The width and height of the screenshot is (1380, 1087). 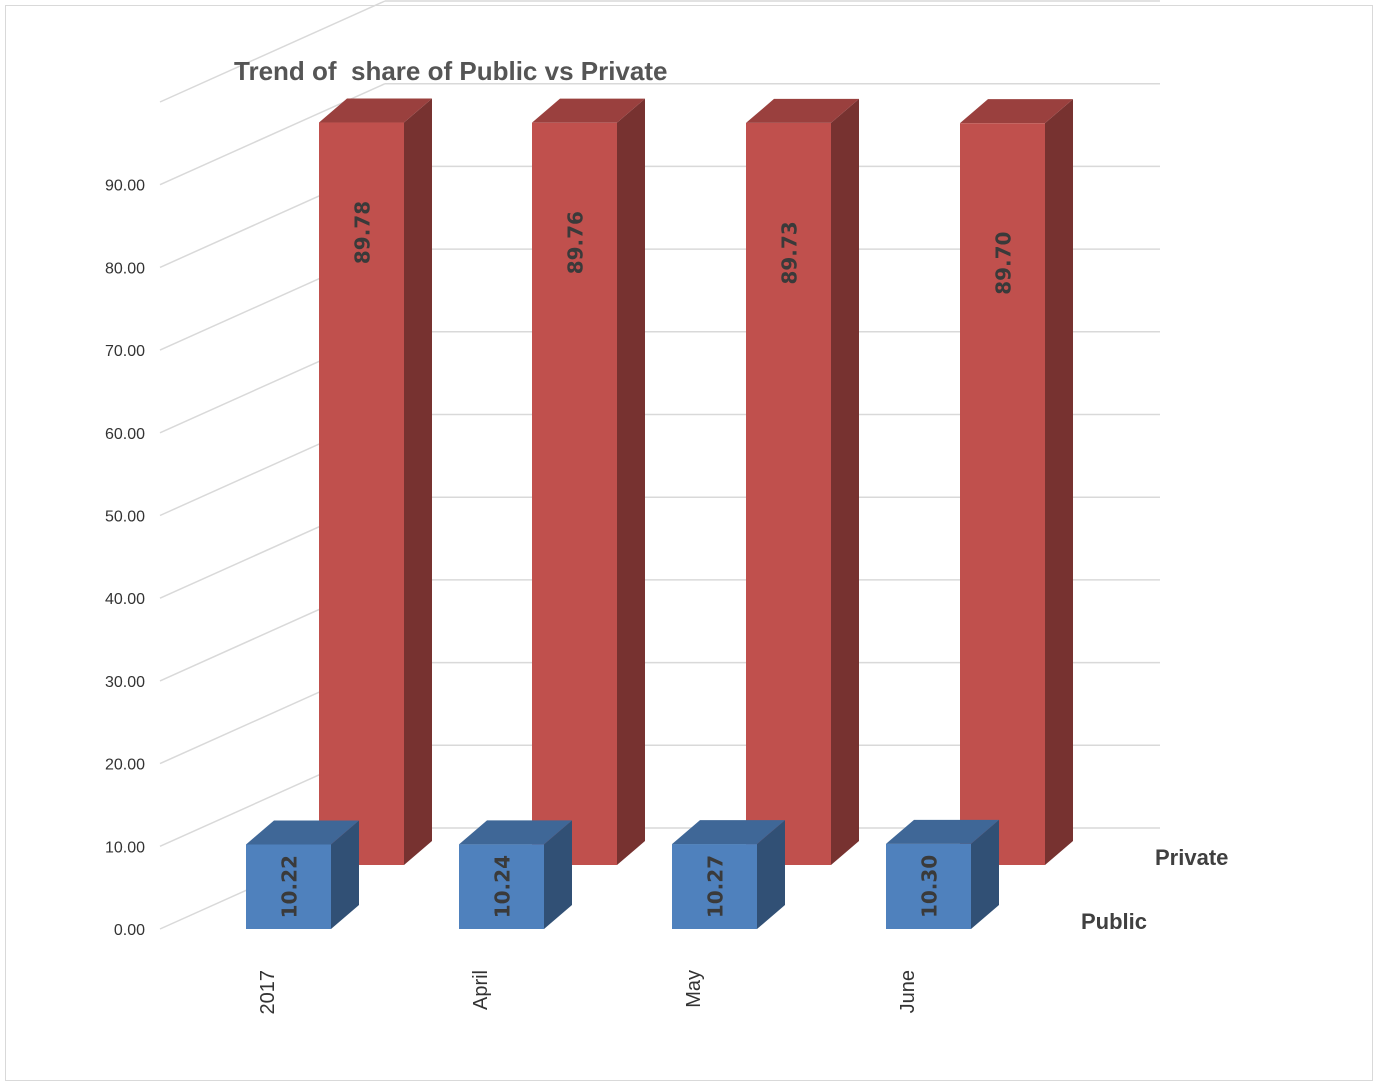 I want to click on data-label-public: 10.27, so click(x=716, y=886).